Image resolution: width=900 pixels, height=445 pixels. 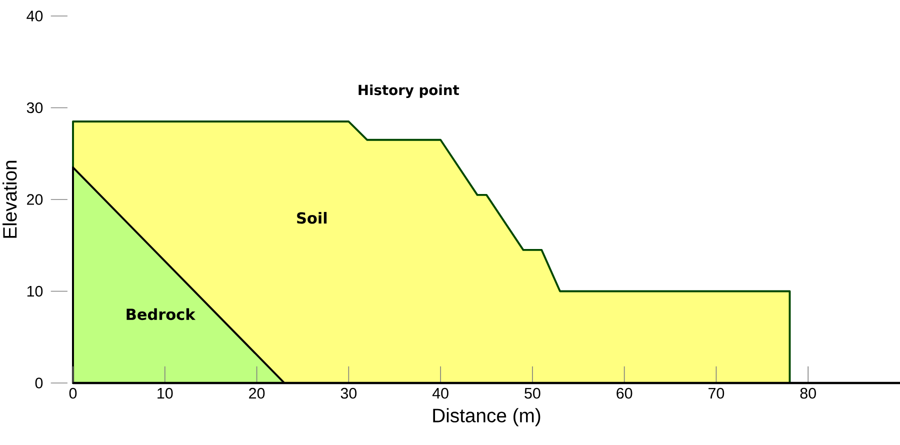 I want to click on y-tick-label: 30, so click(x=34, y=108).